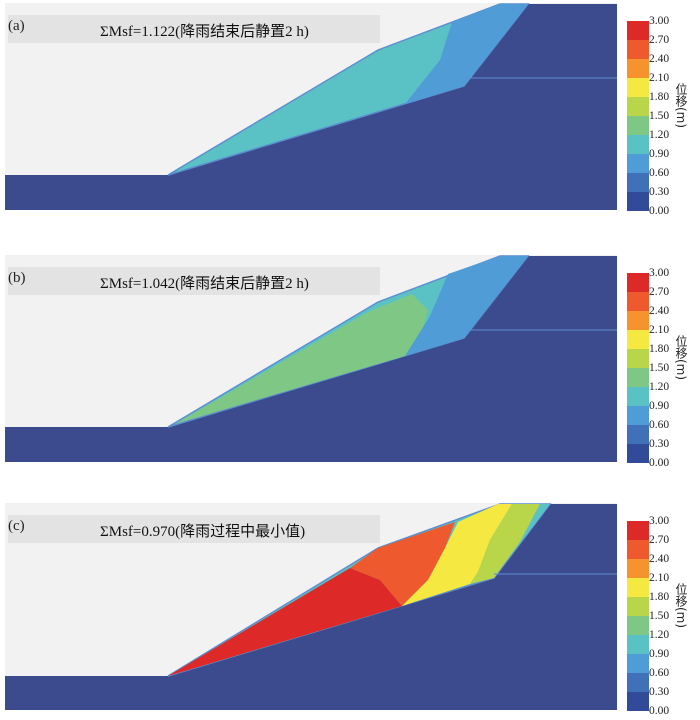 This screenshot has width=700, height=720. Describe the element at coordinates (402, 564) in the screenshot. I see `zone-orange` at that location.